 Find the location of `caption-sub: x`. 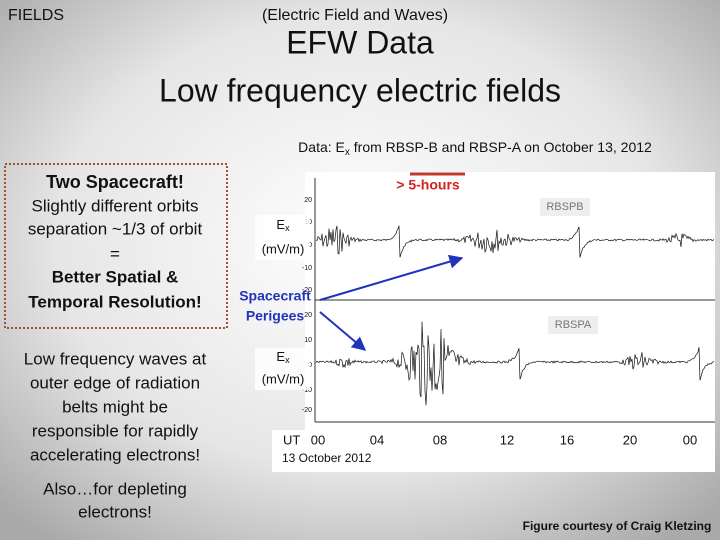

caption-sub: x is located at coordinates (347, 152).